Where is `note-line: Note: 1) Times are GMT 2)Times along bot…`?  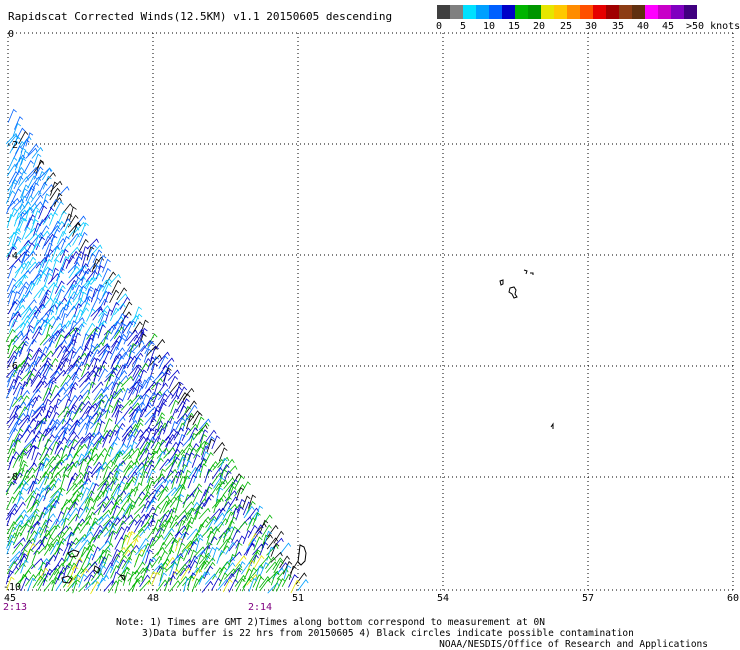
note-line: Note: 1) Times are GMT 2)Times along bot… is located at coordinates (330, 622).